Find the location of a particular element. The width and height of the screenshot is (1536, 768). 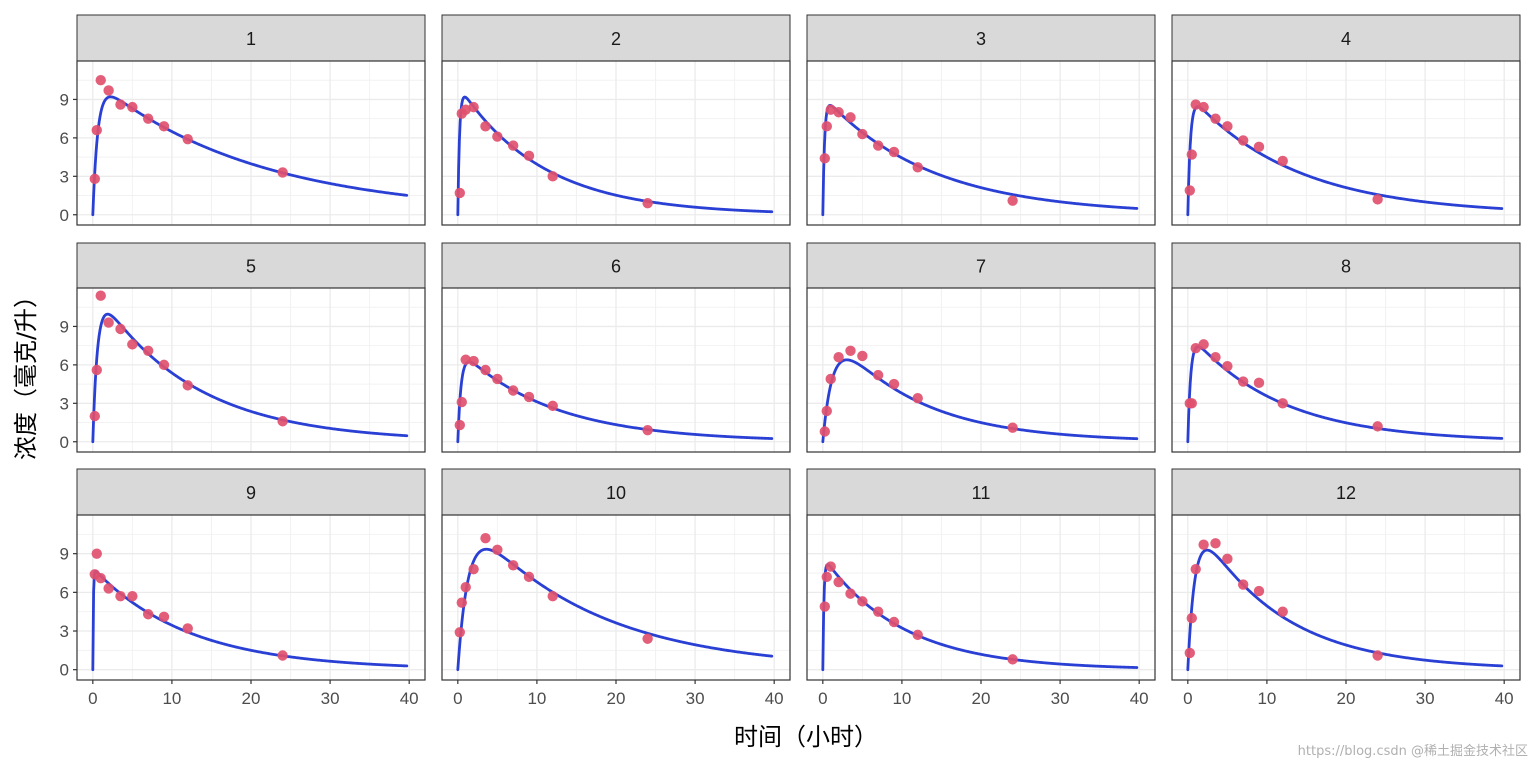

facet-strip-label: 9 is located at coordinates (251, 493).